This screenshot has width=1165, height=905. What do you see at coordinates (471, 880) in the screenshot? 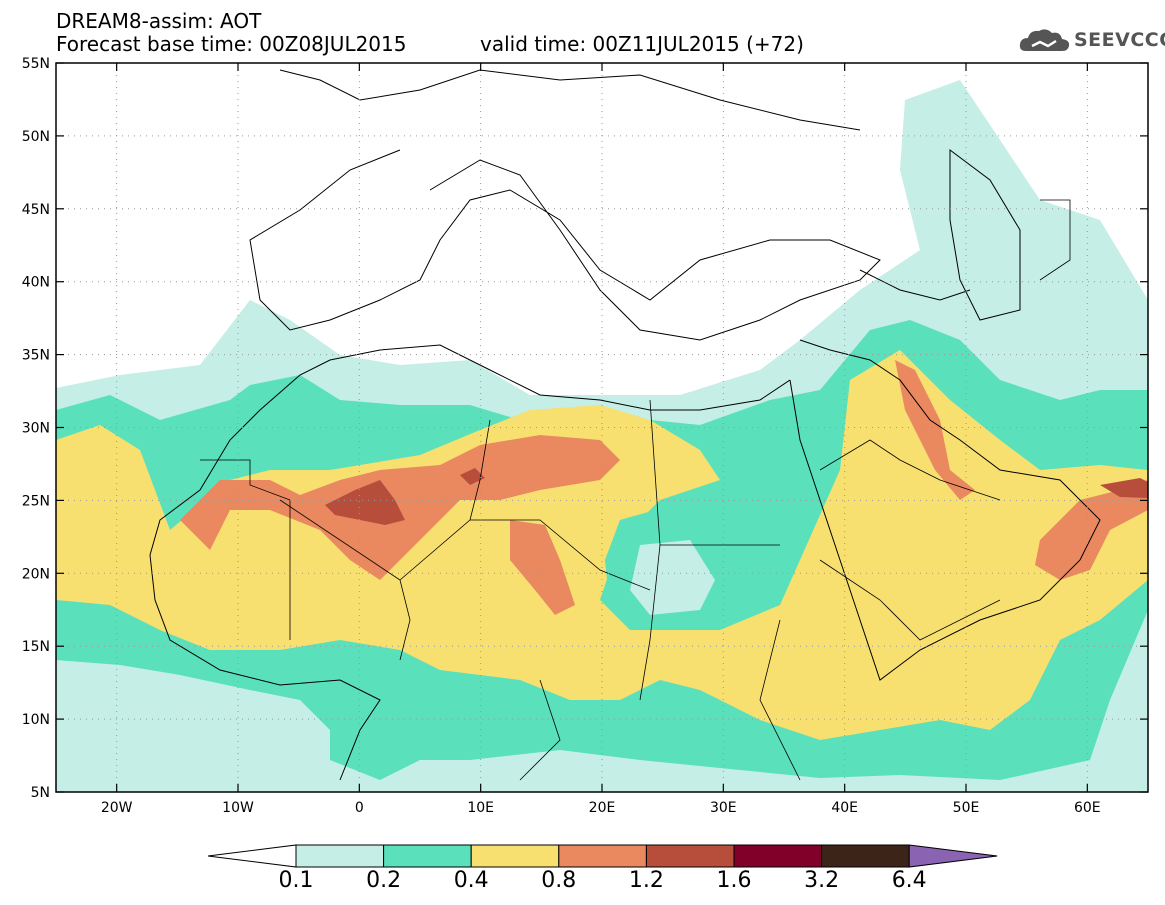
I see `colorbar-label: 0.4` at bounding box center [471, 880].